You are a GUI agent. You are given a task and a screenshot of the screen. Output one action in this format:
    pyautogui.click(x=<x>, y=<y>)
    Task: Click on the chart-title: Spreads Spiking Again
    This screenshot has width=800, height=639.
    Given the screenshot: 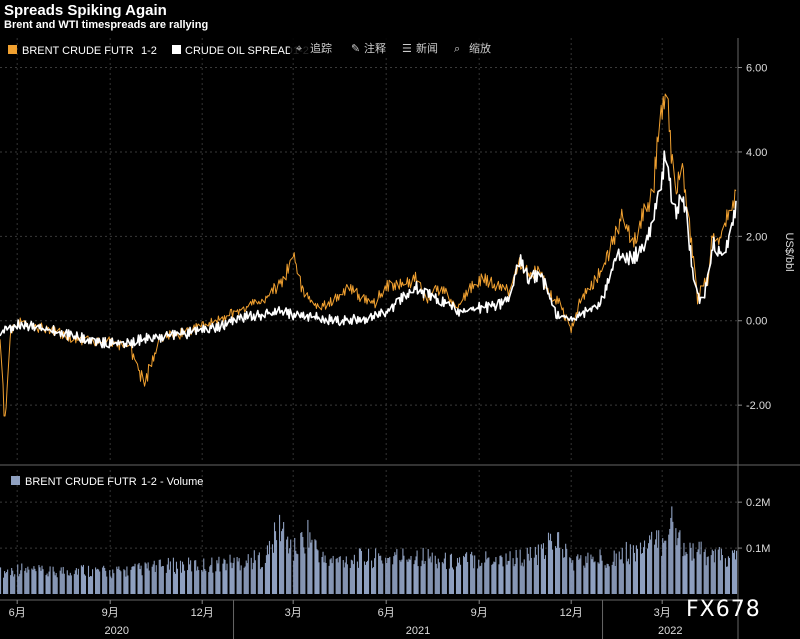 What is the action you would take?
    pyautogui.click(x=85, y=10)
    